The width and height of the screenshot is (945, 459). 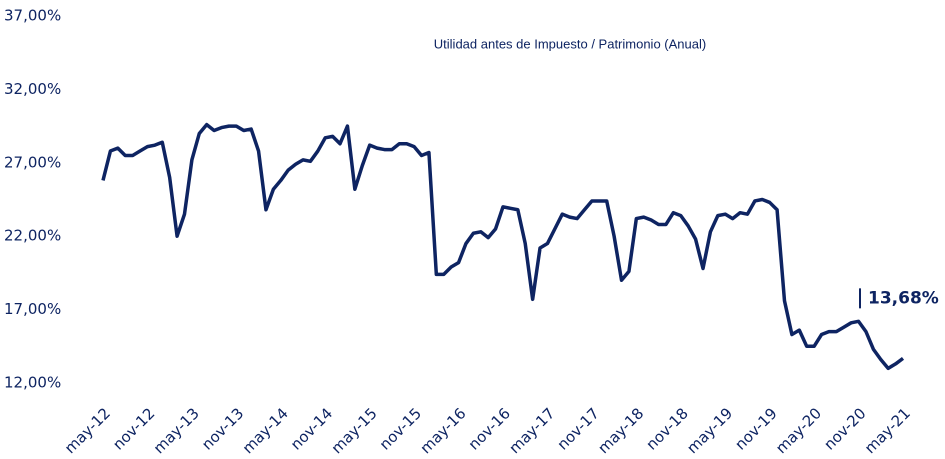 I want to click on x-tick-label: may-14, so click(x=265, y=430).